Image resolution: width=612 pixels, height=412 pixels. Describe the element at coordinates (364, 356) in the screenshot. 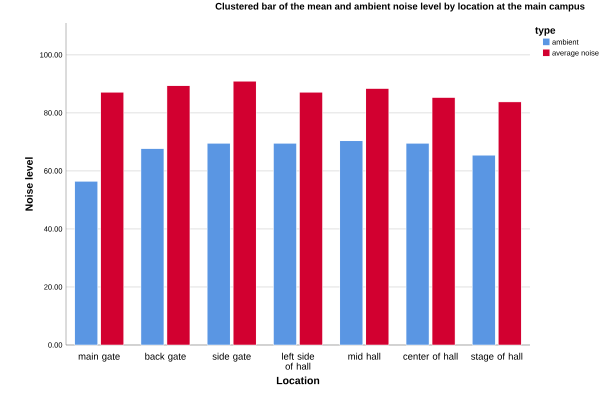

I see `x-tick-label: mid hall` at that location.